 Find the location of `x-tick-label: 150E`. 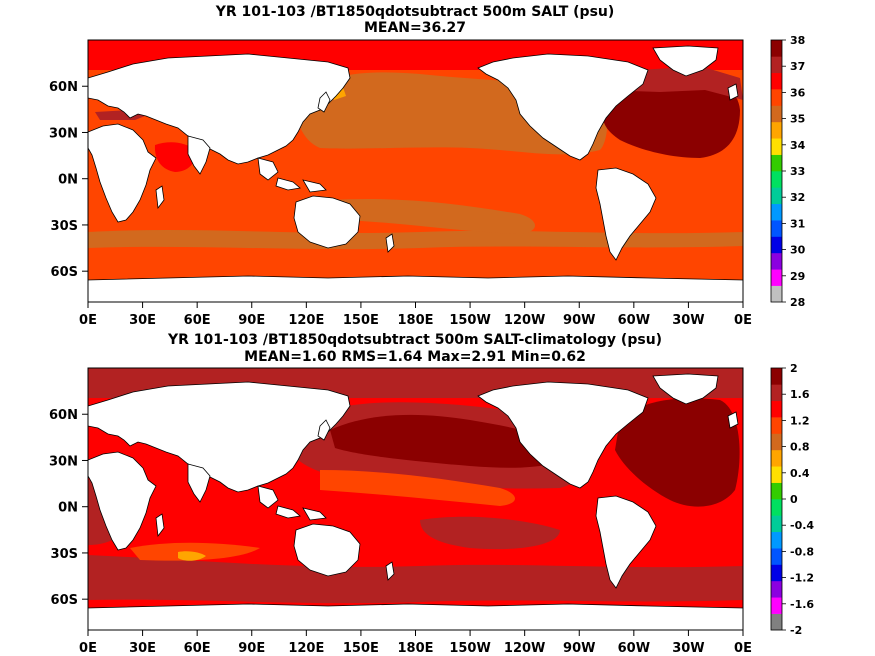

x-tick-label: 150E is located at coordinates (361, 648).